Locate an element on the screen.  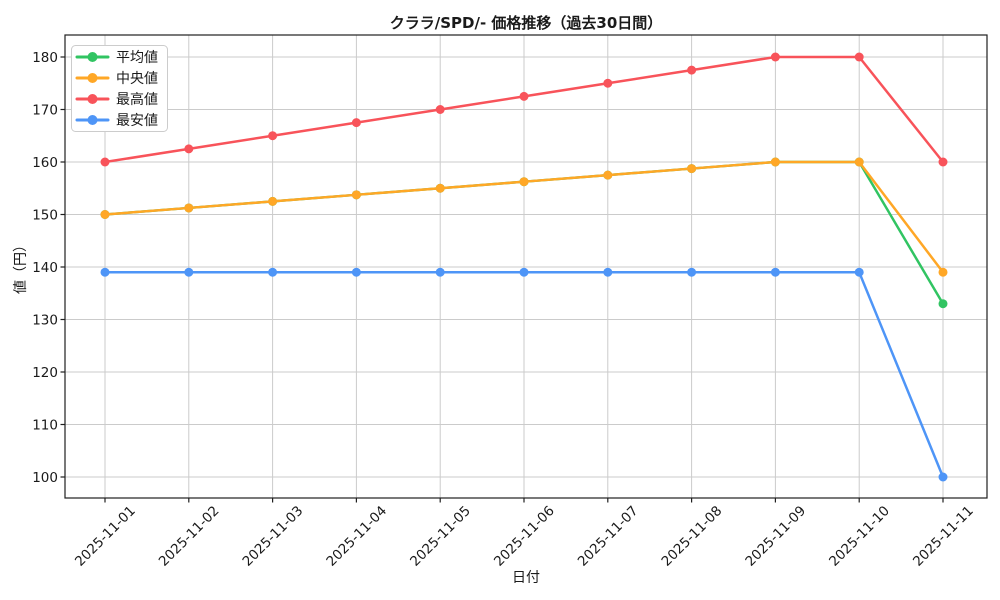
legend-item-max: 最高値 is located at coordinates (116, 99).